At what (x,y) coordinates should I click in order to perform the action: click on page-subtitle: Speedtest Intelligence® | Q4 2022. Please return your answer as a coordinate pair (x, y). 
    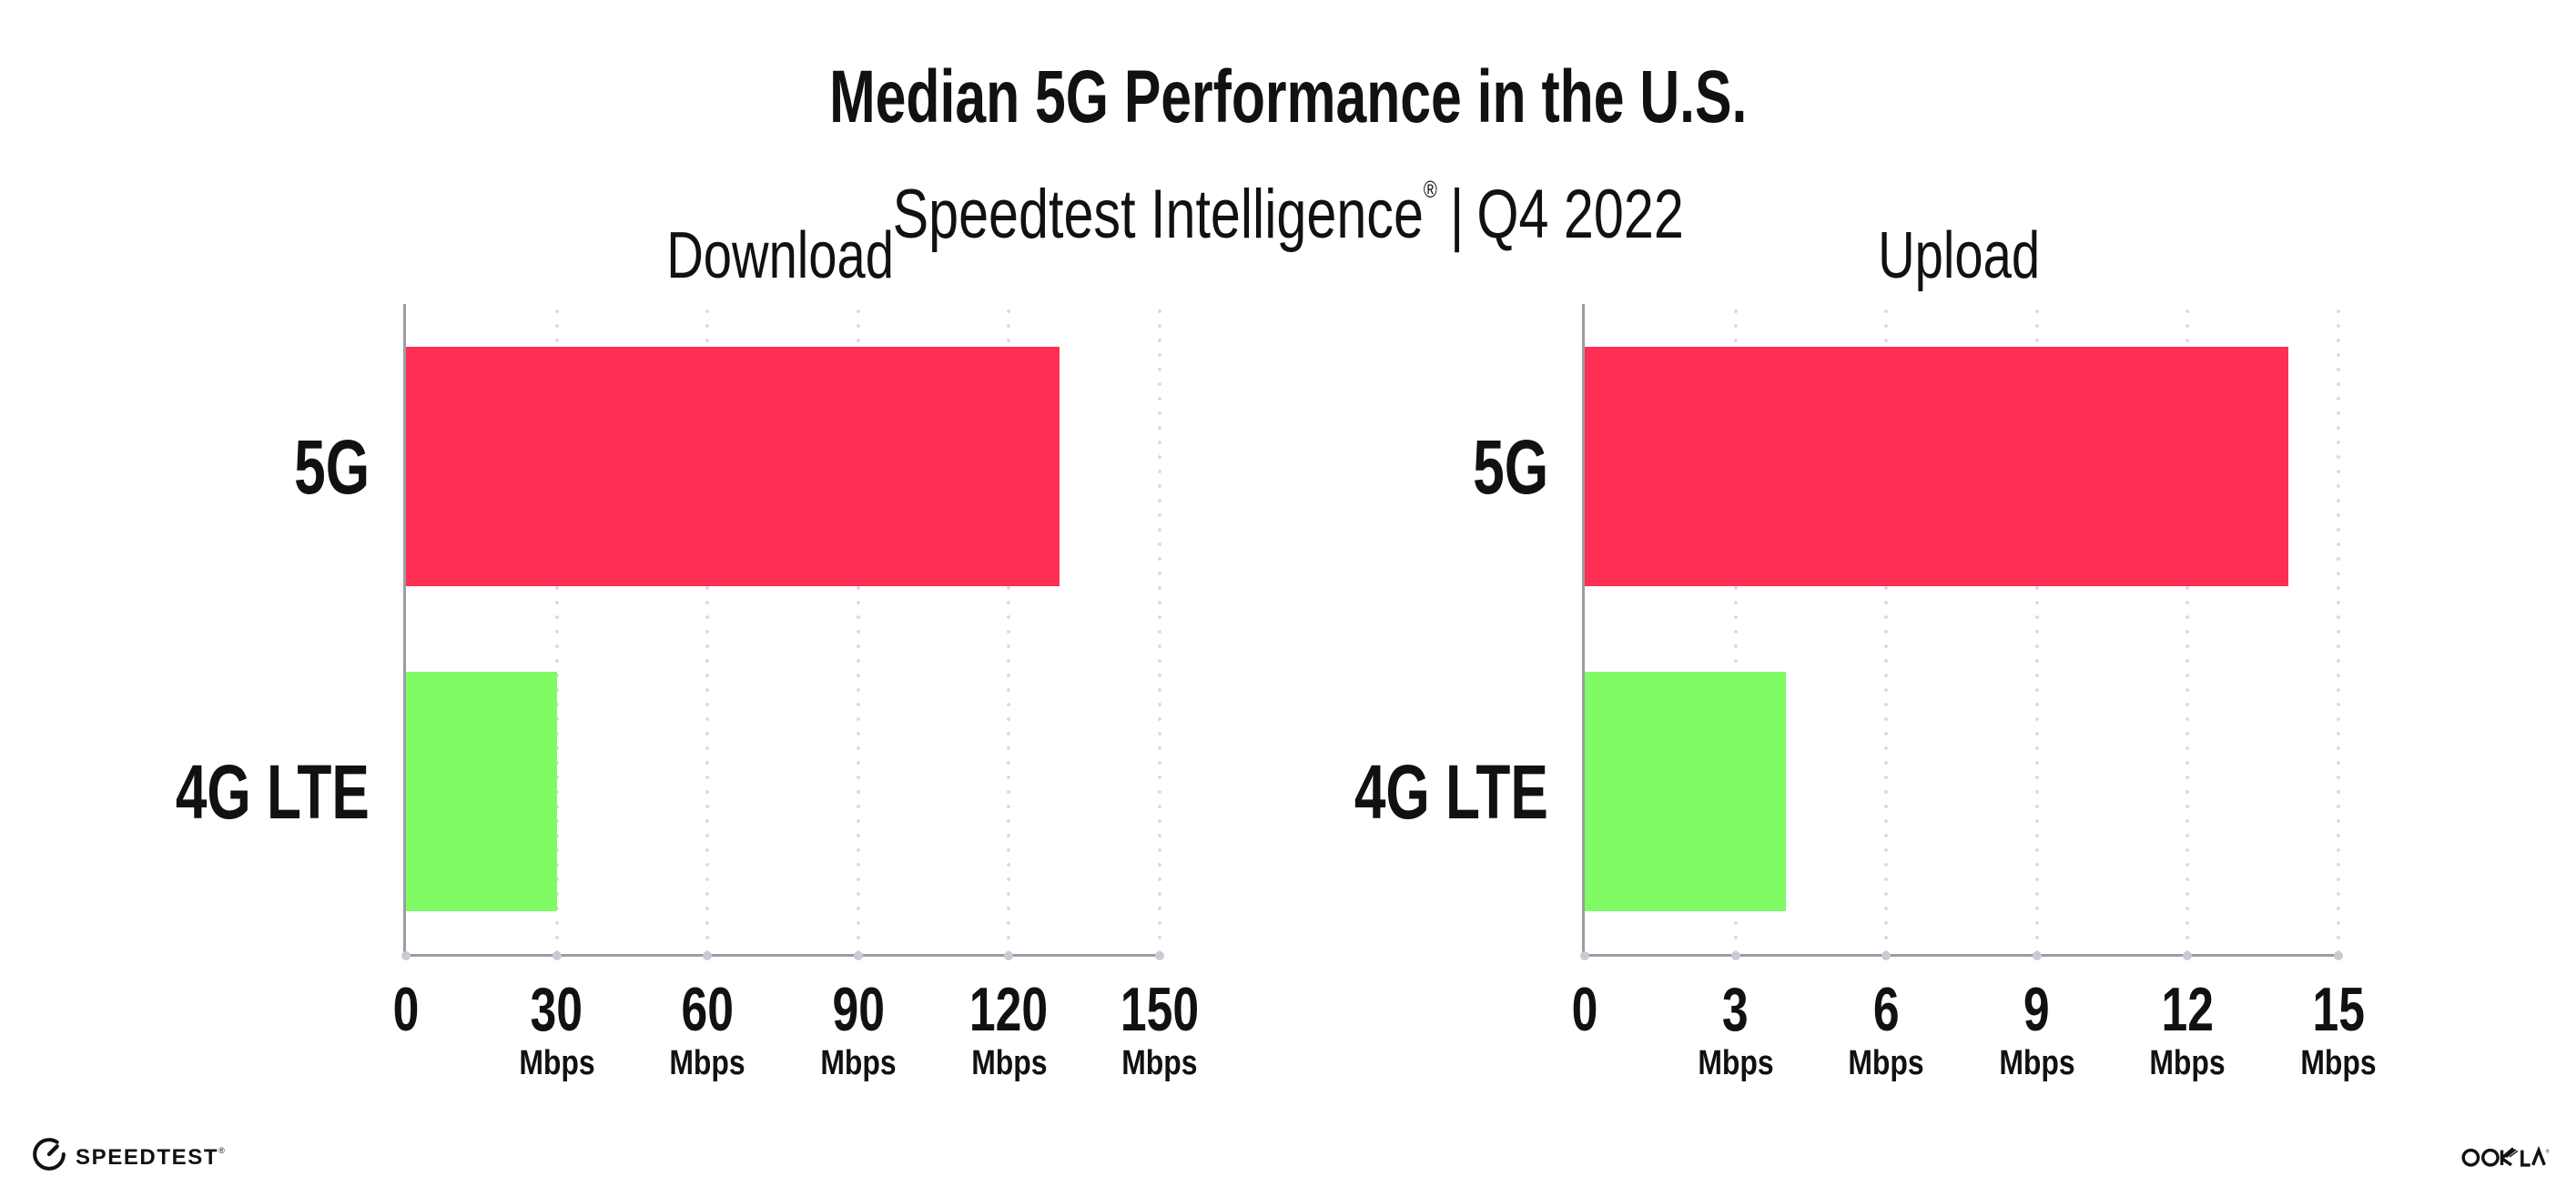
    Looking at the image, I should click on (1288, 203).